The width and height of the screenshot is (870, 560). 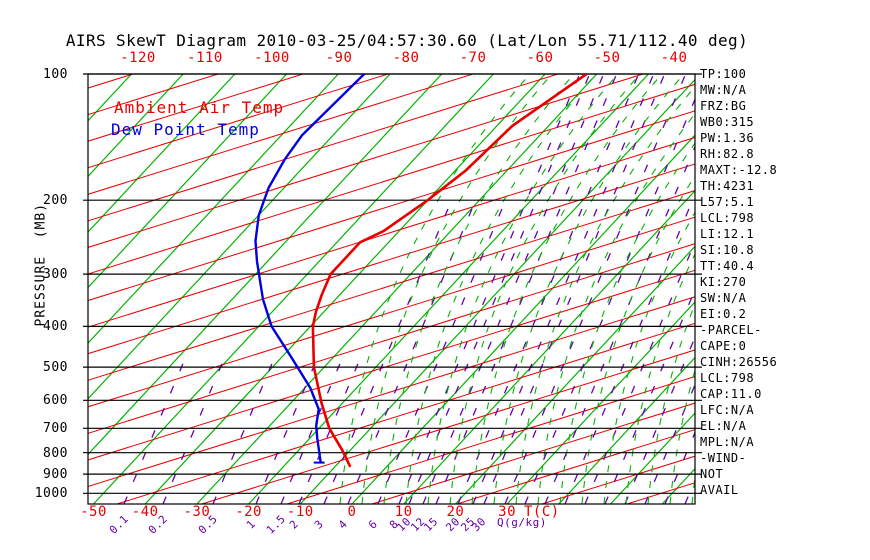 I want to click on top-temp-tick: -70, so click(x=473, y=58).